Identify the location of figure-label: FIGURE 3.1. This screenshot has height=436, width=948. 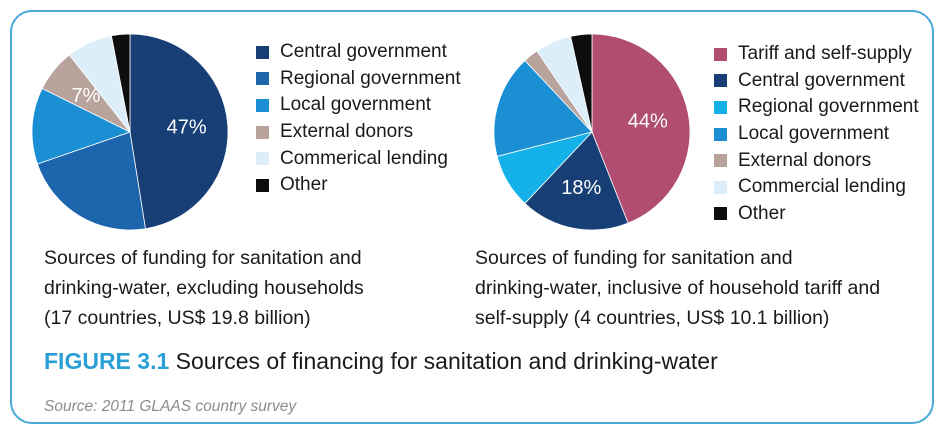
(107, 361).